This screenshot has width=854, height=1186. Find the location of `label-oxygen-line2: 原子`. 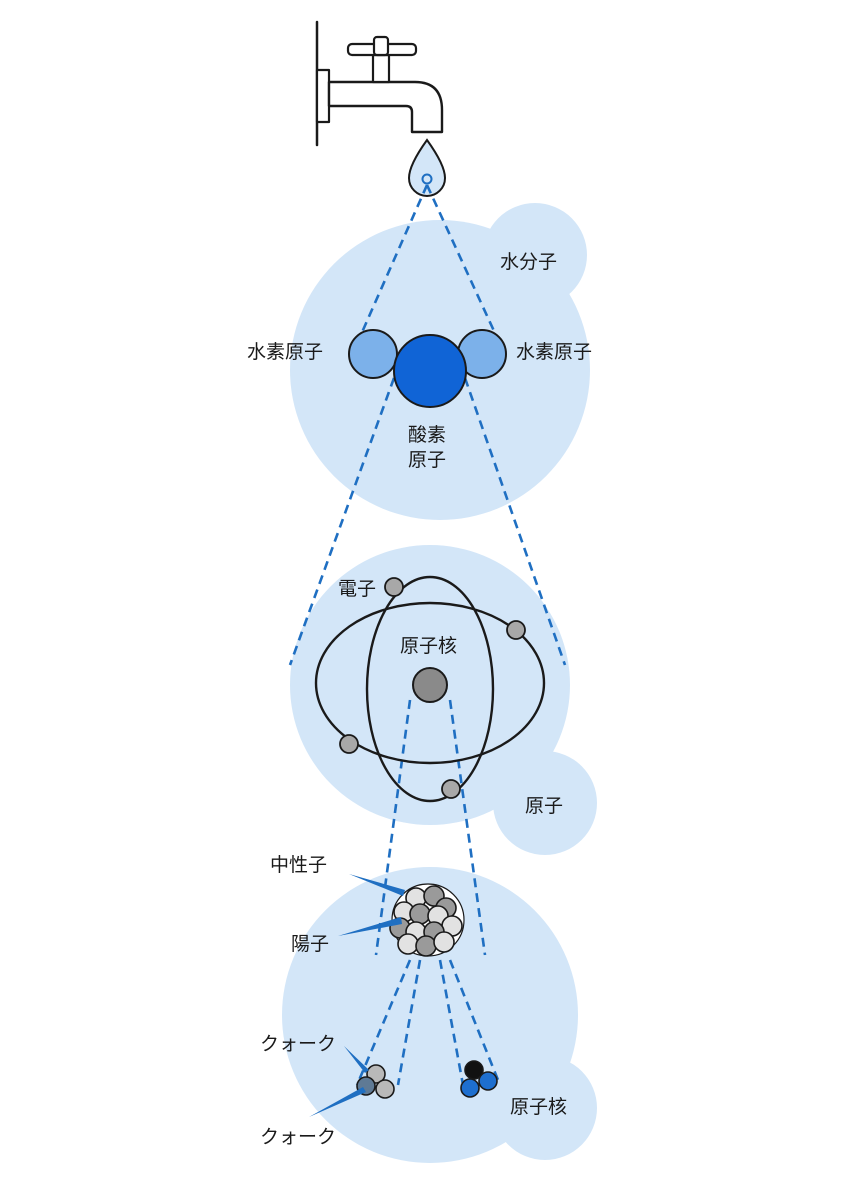

label-oxygen-line2: 原子 is located at coordinates (427, 459).